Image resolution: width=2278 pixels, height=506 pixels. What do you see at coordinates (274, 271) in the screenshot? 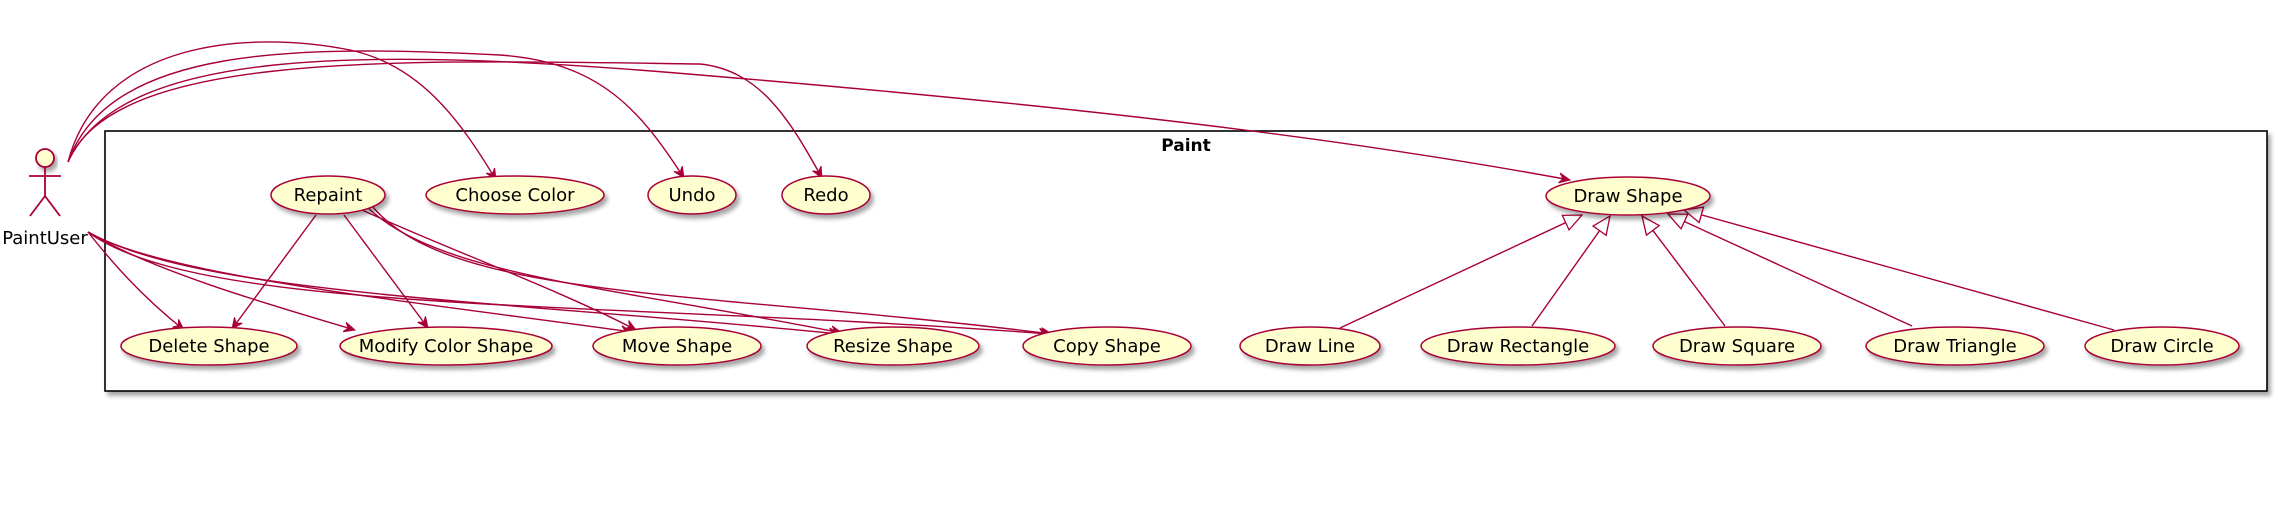
I see `assoc-repaint-delete-shape` at bounding box center [274, 271].